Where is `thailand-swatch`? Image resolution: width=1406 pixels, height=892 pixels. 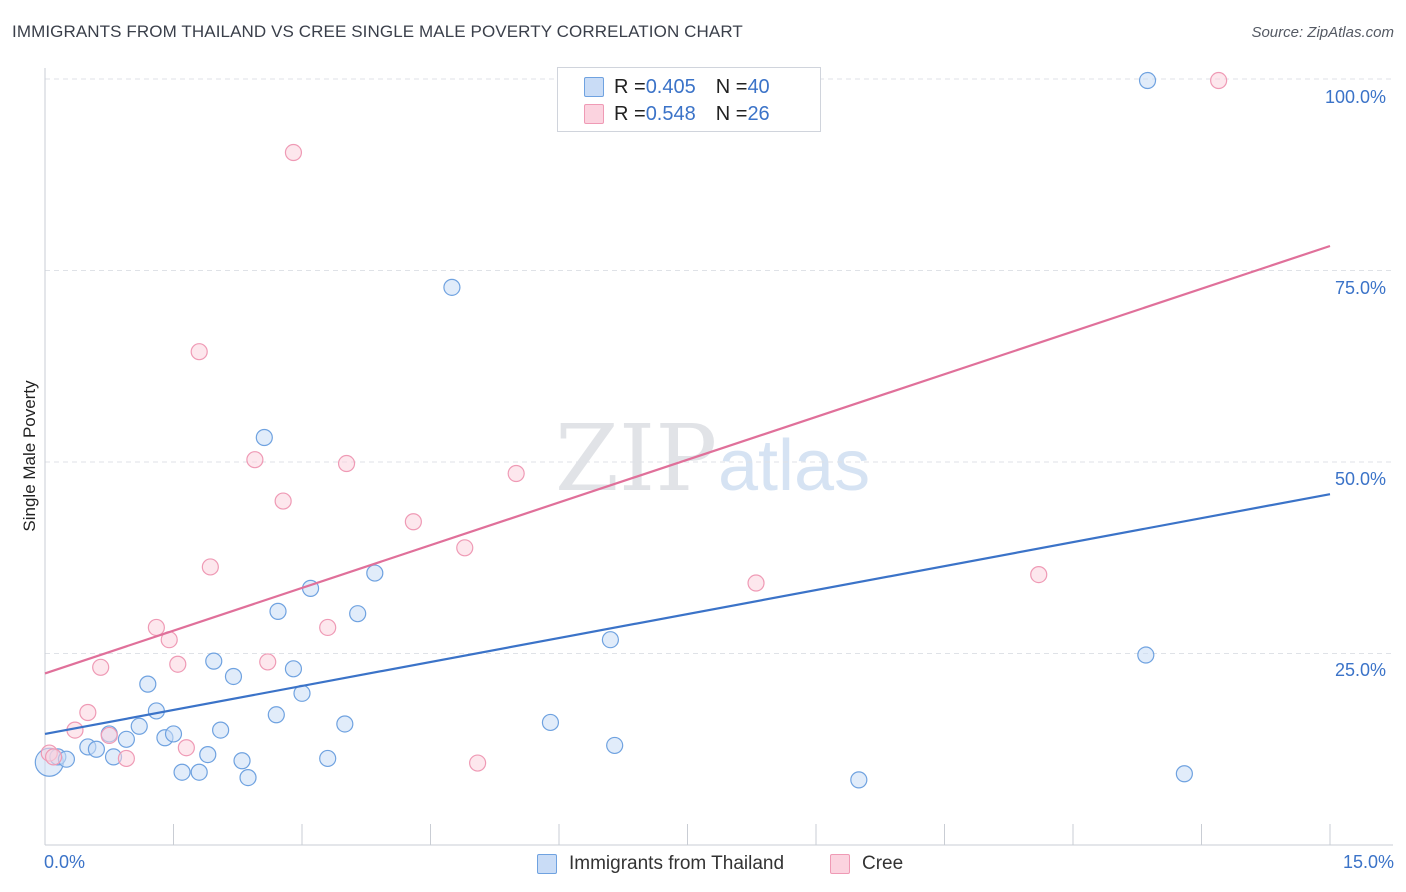
thailand-swatch is located at coordinates (594, 87).